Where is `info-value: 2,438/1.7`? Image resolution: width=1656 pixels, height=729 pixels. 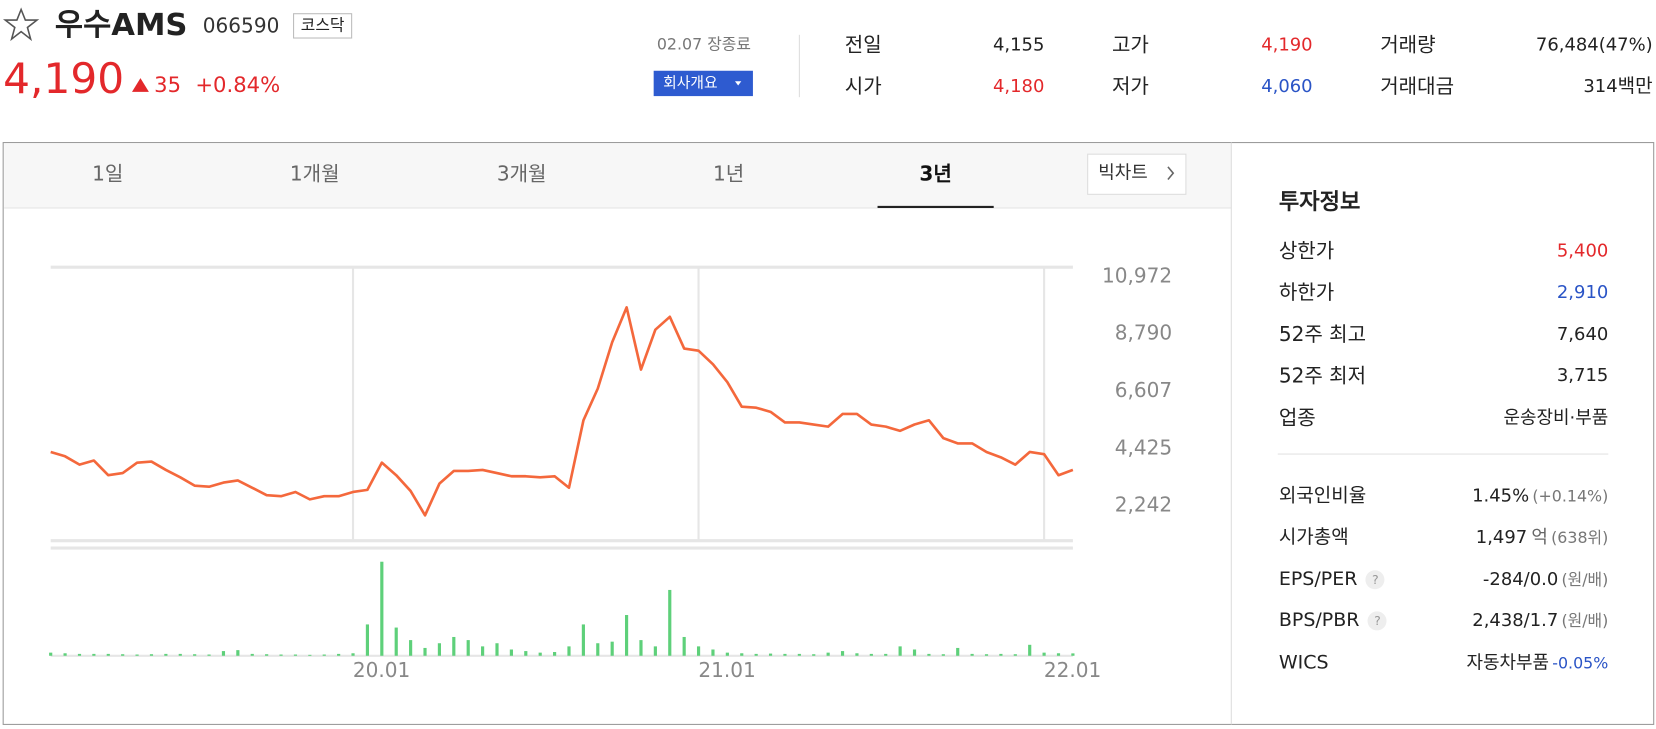
info-value: 2,438/1.7 is located at coordinates (1515, 621).